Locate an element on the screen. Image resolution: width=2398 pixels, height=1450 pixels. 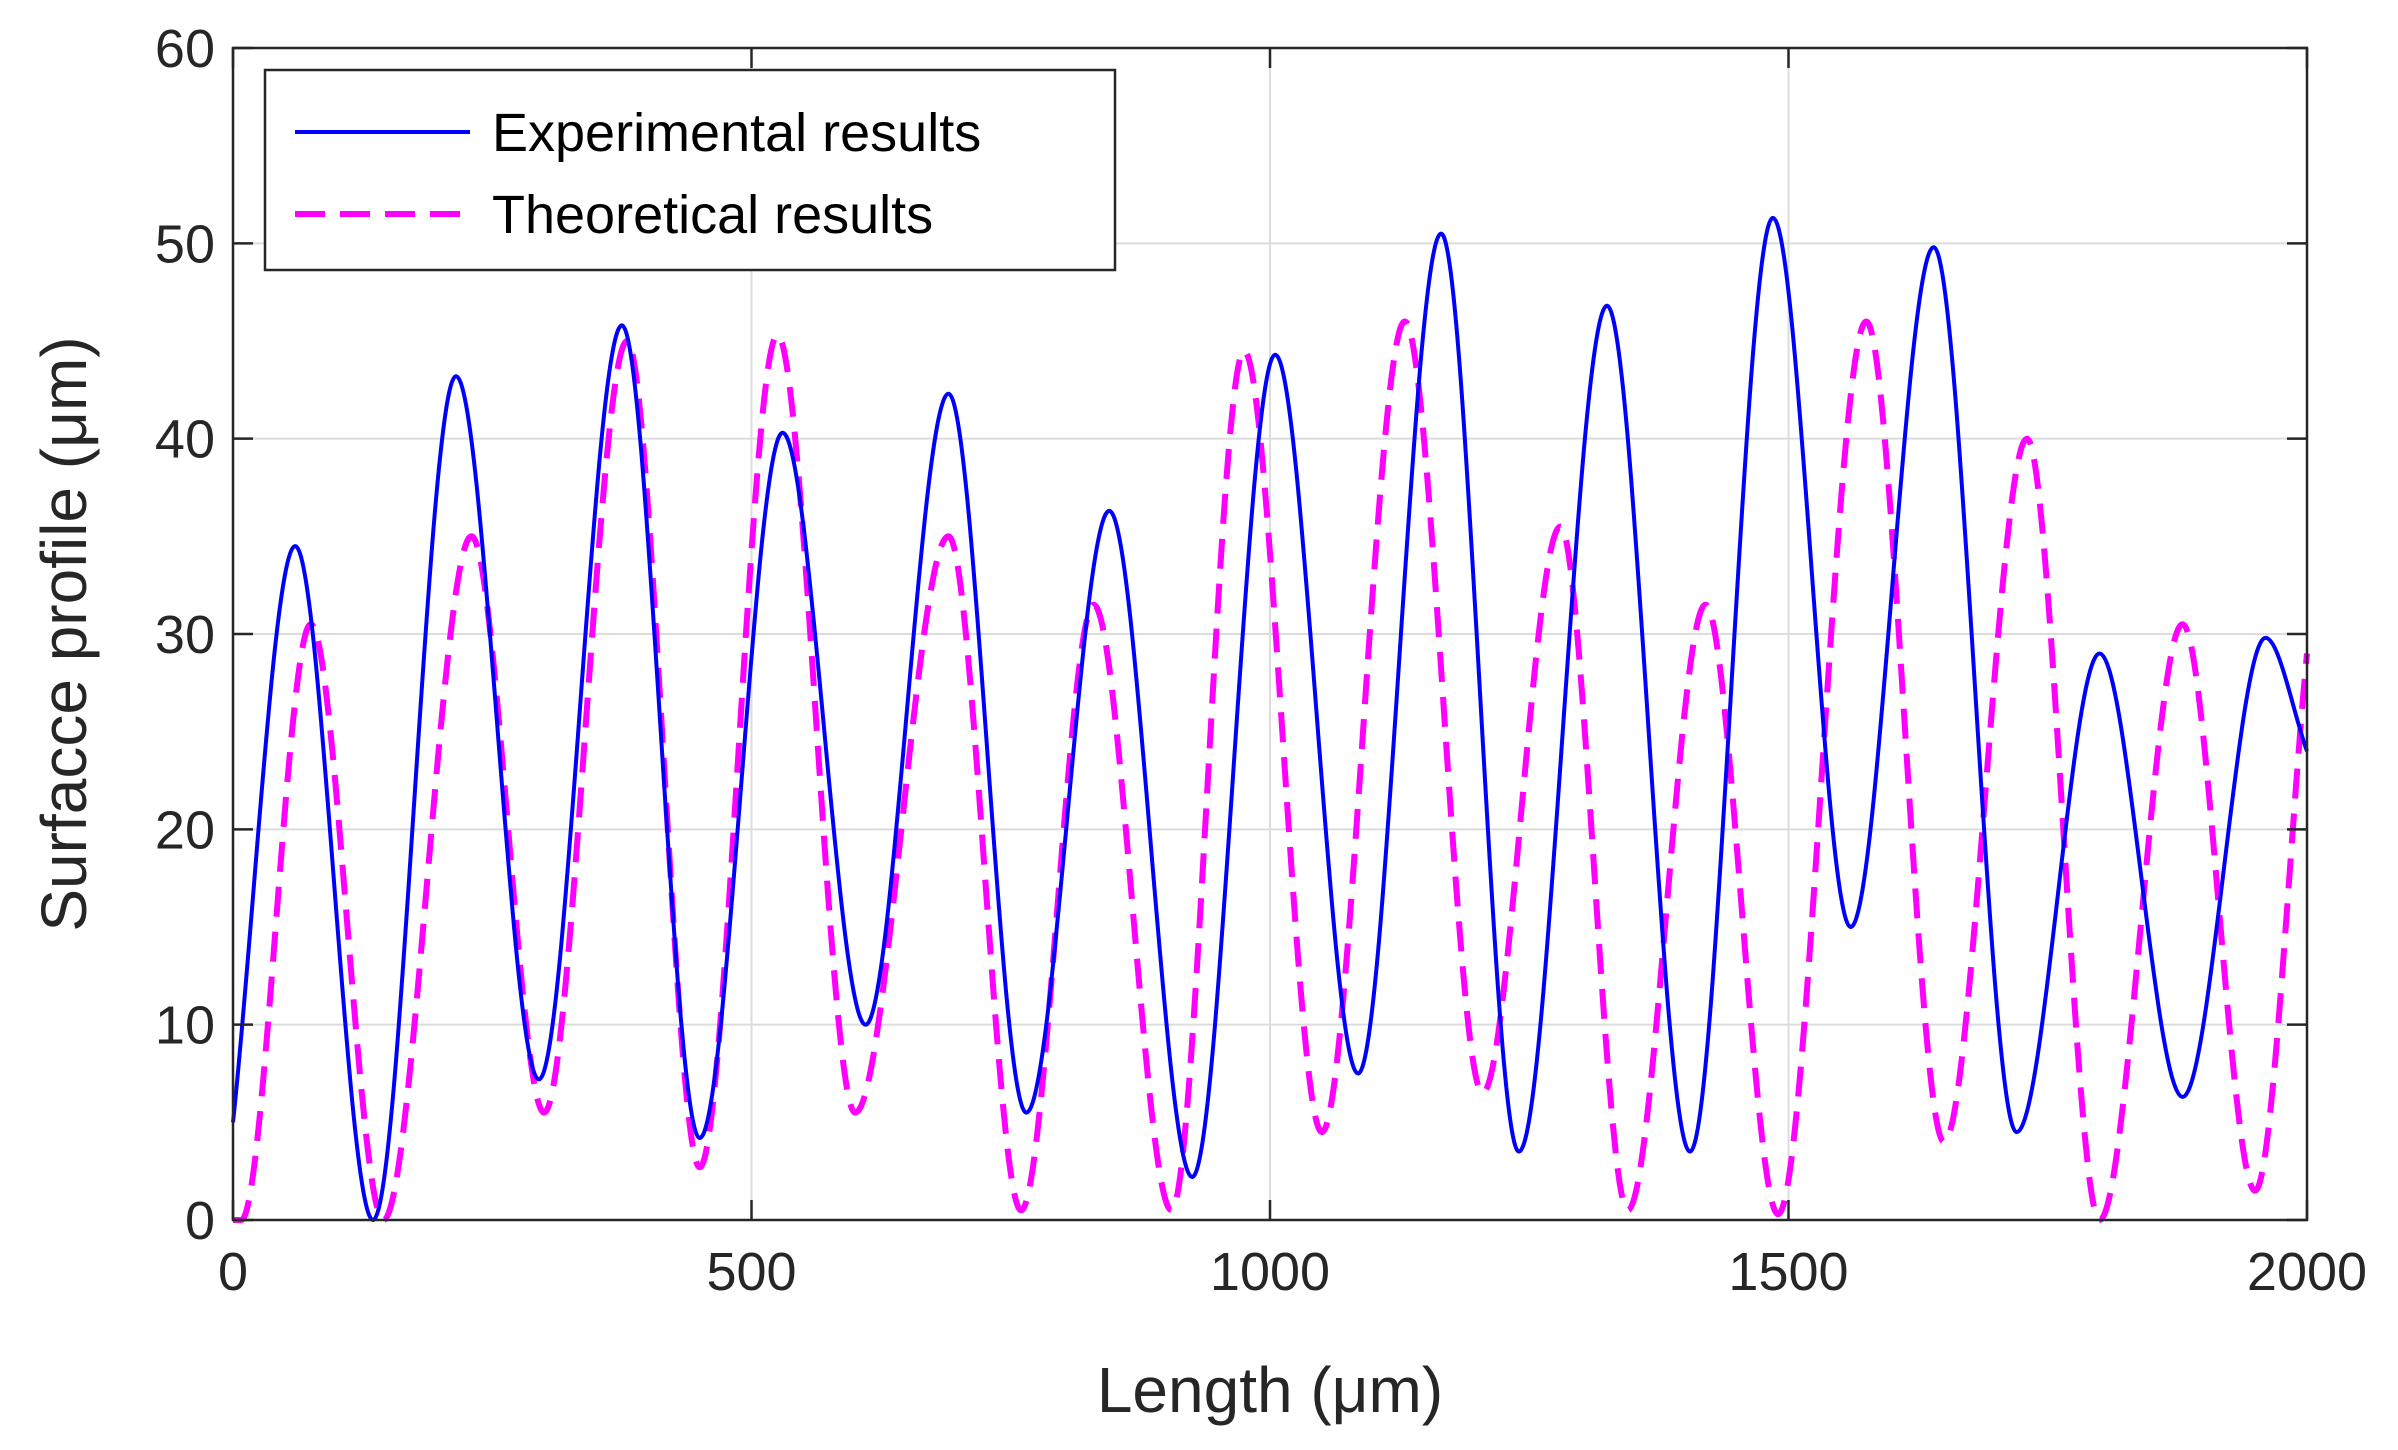
legend-box is located at coordinates (690, 170).